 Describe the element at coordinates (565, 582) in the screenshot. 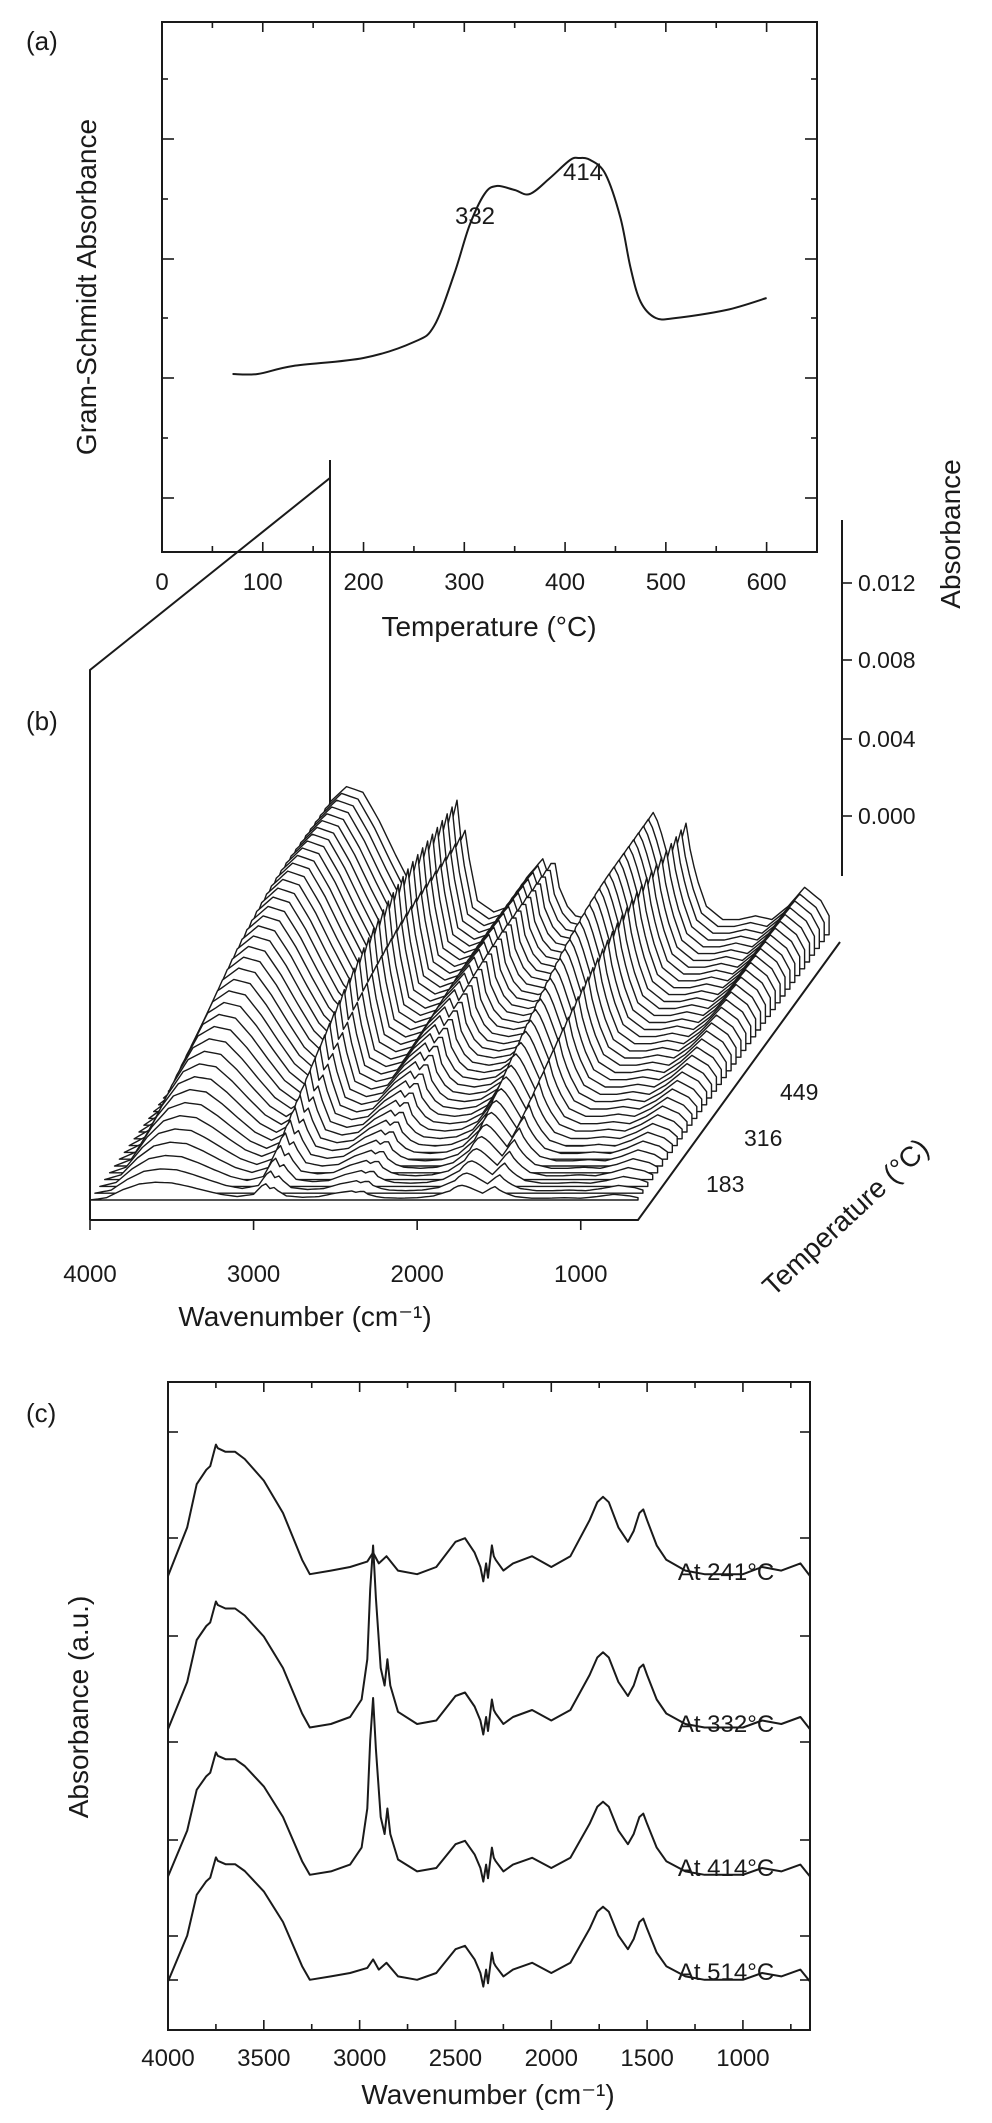

I see `x-tick-label-400: 400` at that location.